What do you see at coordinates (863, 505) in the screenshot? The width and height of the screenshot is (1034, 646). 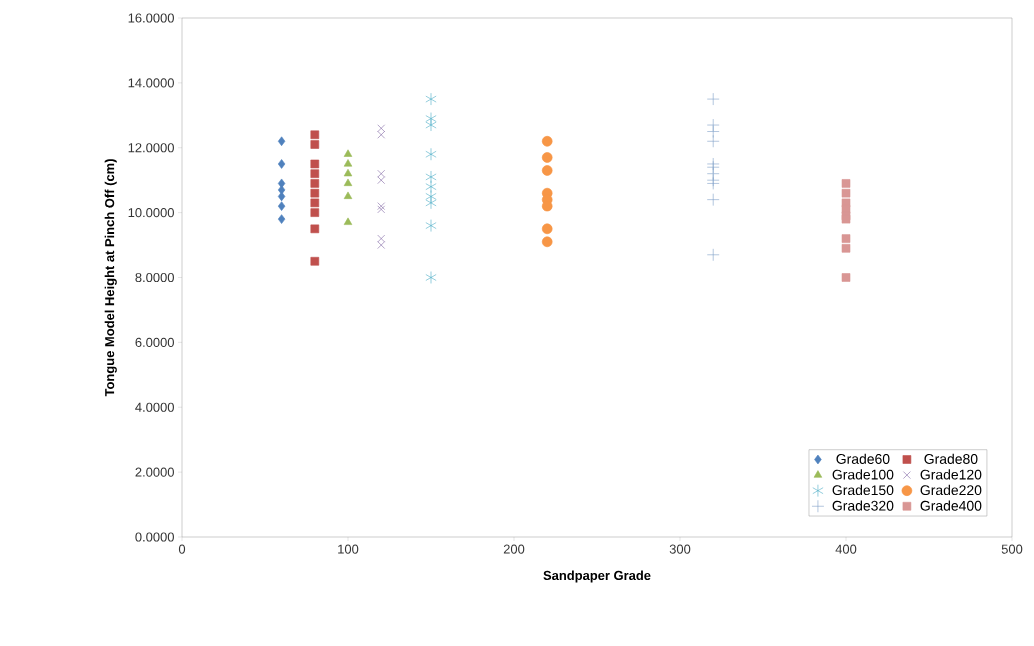 I see `legend-label: Grade320` at bounding box center [863, 505].